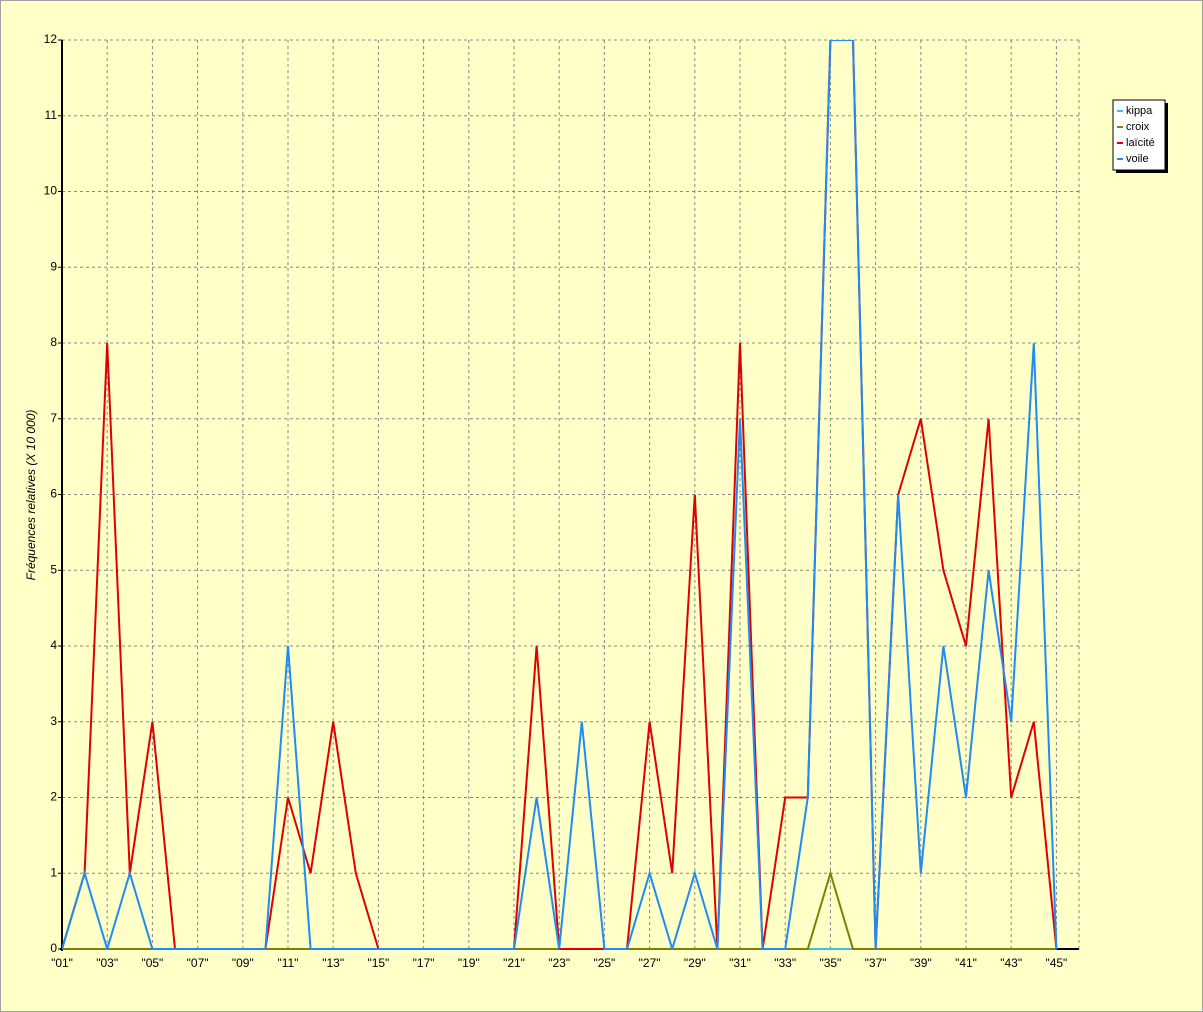 The height and width of the screenshot is (1012, 1203). Describe the element at coordinates (53, 797) in the screenshot. I see `y-tick-label: 2` at that location.